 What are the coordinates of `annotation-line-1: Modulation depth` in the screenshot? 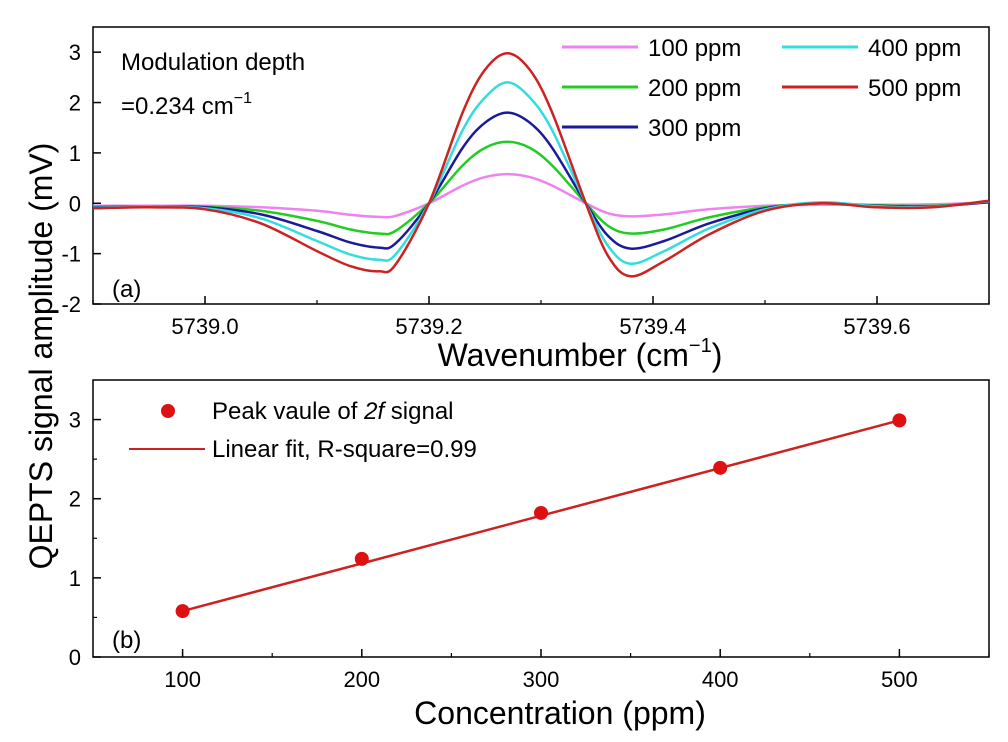 It's located at (213, 62).